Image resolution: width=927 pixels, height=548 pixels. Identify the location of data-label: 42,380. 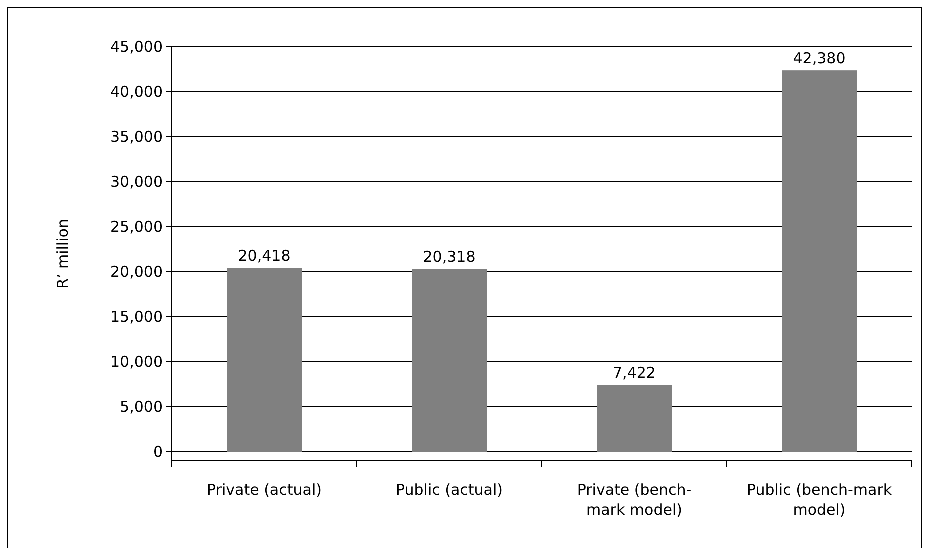
(819, 59).